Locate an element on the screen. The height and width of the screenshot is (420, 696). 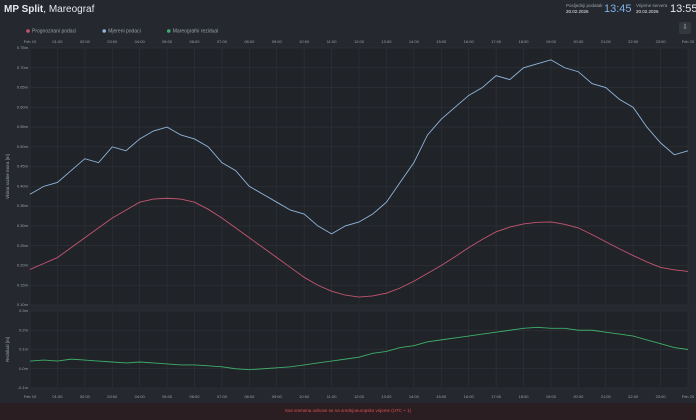
page-title: MP Split, Mareograf is located at coordinates (49, 9).